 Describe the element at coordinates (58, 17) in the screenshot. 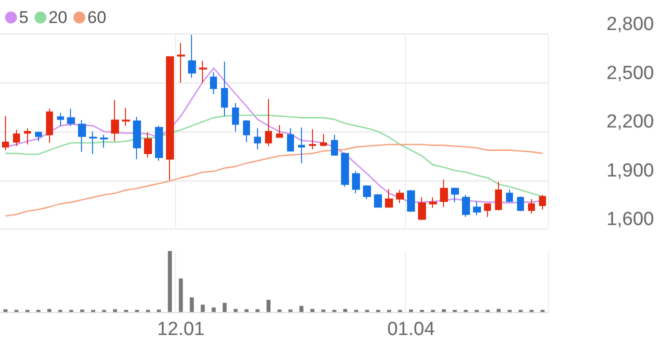

I see `legend-label: 20` at that location.